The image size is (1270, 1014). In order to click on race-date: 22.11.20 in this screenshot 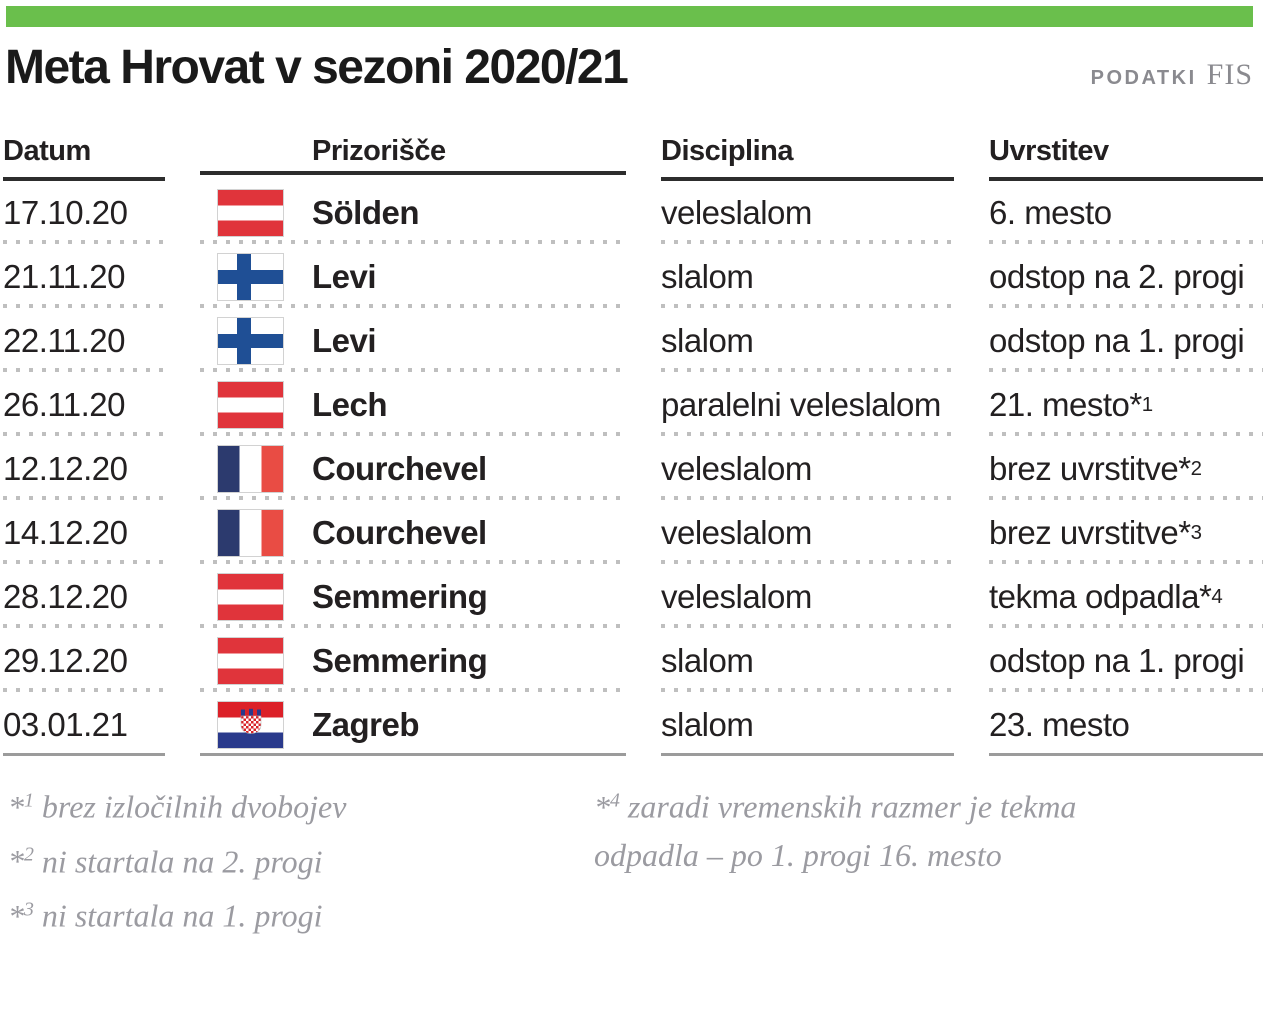, I will do `click(84, 341)`.